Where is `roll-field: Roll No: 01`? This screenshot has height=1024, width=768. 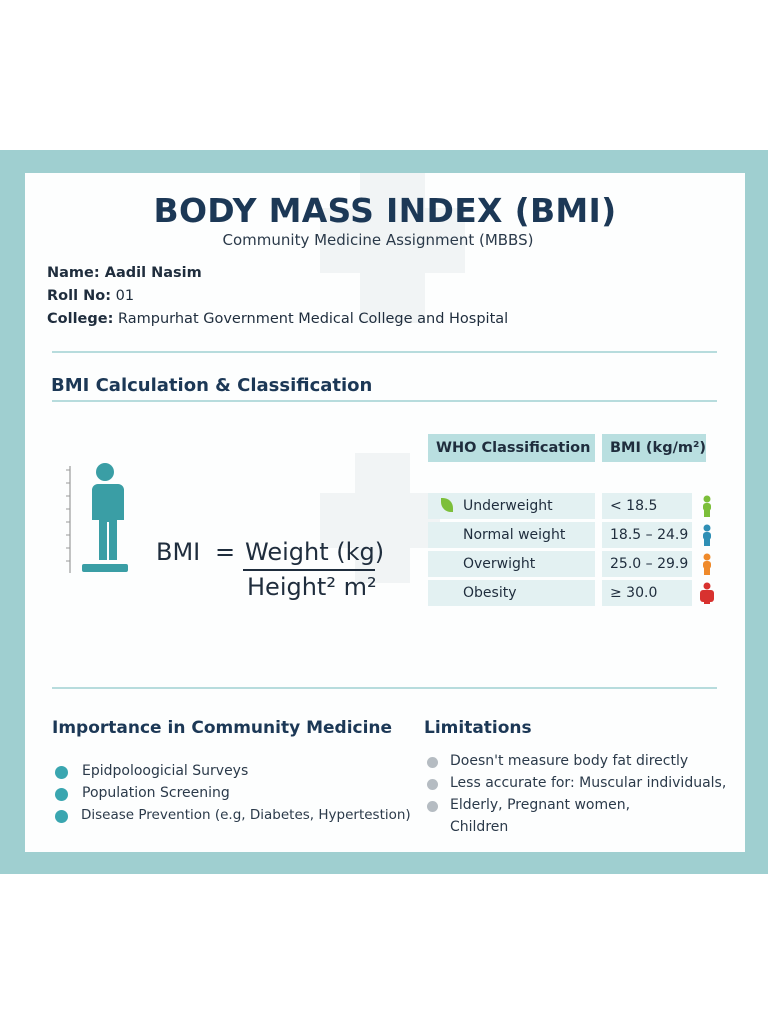 roll-field: Roll No: 01 is located at coordinates (90, 296).